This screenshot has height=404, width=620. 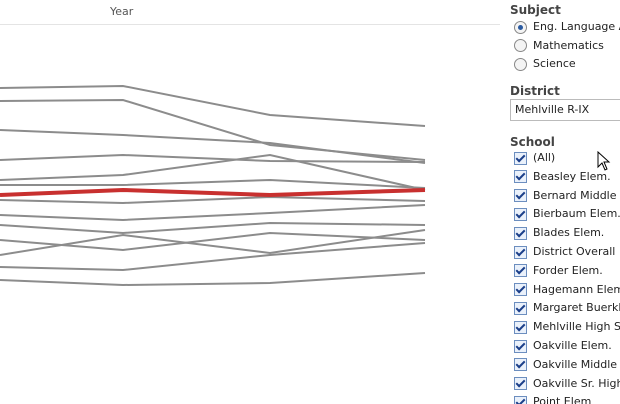 I want to click on checkbox-option: Hagemann Elem., so click(x=567, y=290).